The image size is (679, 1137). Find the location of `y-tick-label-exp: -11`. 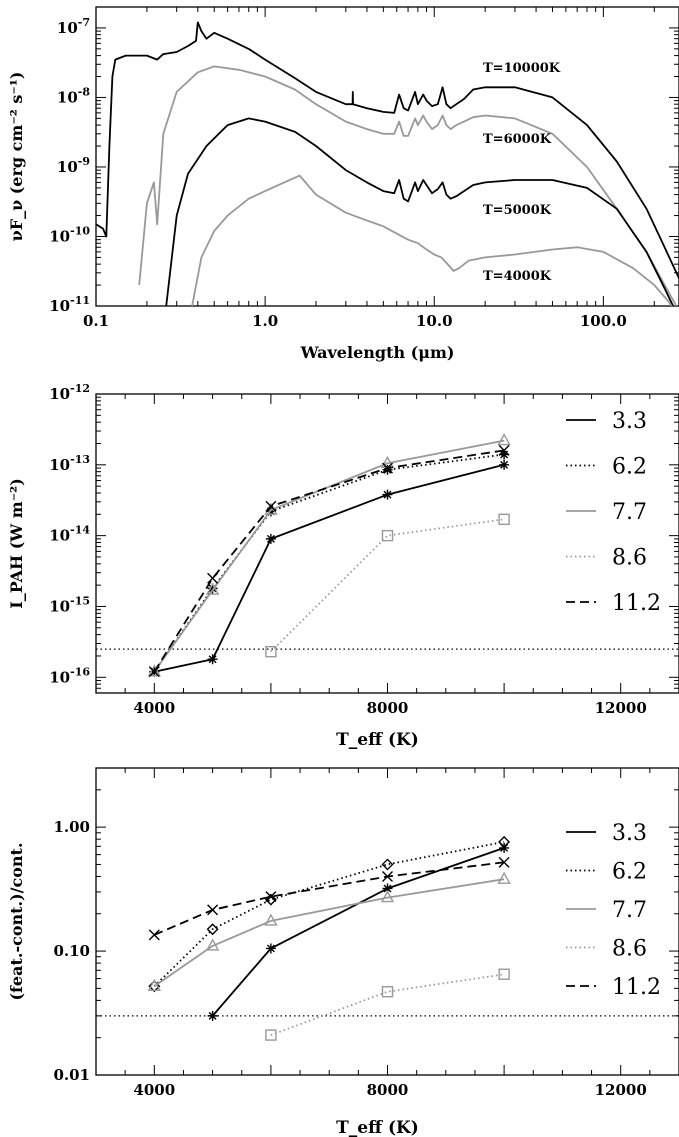

y-tick-label-exp: -11 is located at coordinates (80, 300).